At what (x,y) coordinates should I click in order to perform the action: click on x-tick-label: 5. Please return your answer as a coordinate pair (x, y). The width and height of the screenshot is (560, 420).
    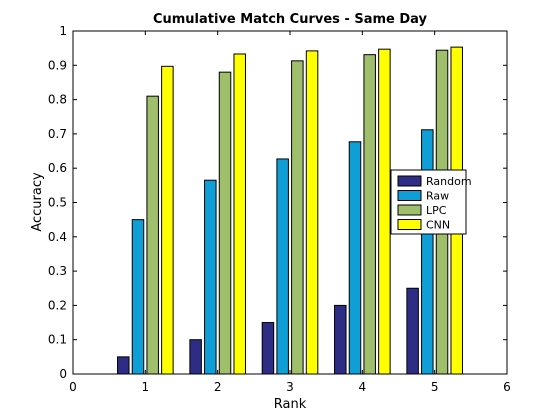
    Looking at the image, I should click on (435, 387).